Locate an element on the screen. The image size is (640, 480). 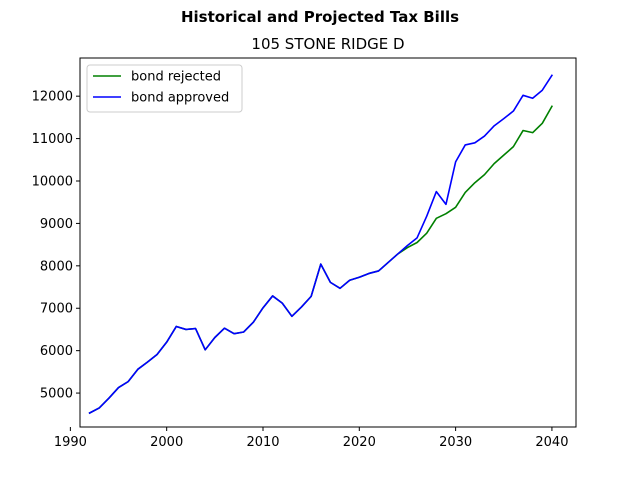
y-tick-label: 7000 is located at coordinates (56, 309).